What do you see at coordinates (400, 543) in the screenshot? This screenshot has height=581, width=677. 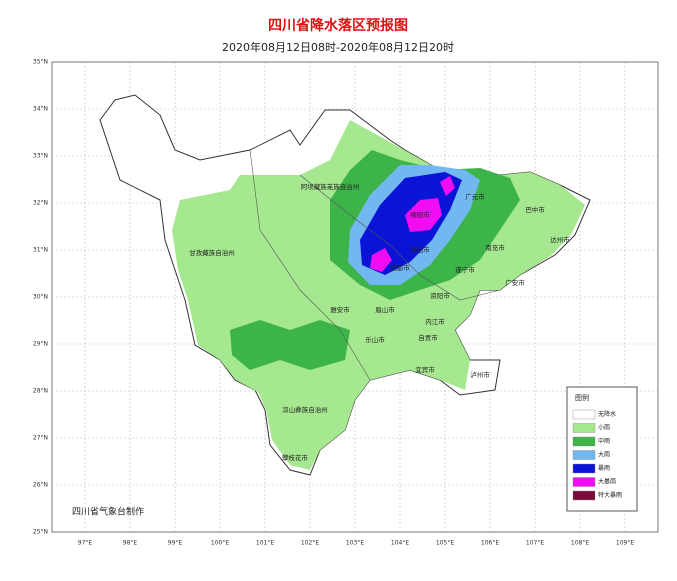 I see `lon-label: 104°E` at bounding box center [400, 543].